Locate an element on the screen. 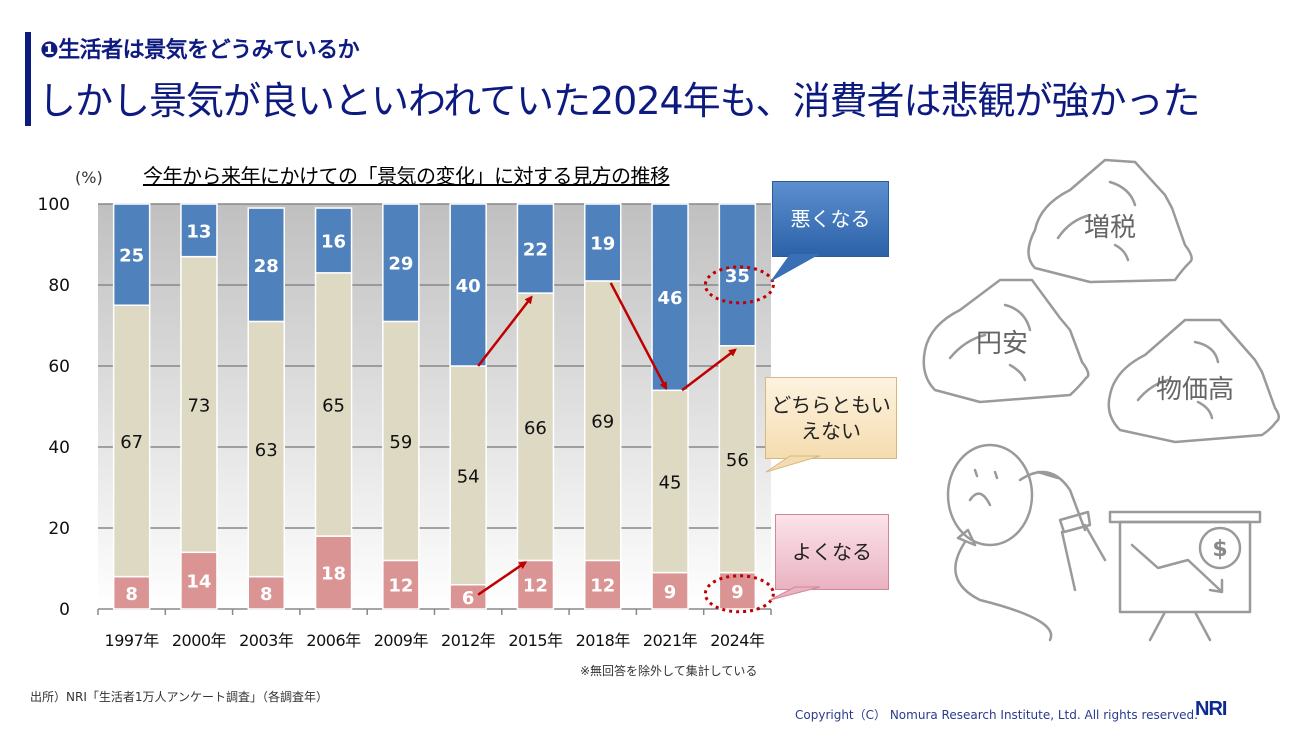  highlight-circle-worse is located at coordinates (739, 285).